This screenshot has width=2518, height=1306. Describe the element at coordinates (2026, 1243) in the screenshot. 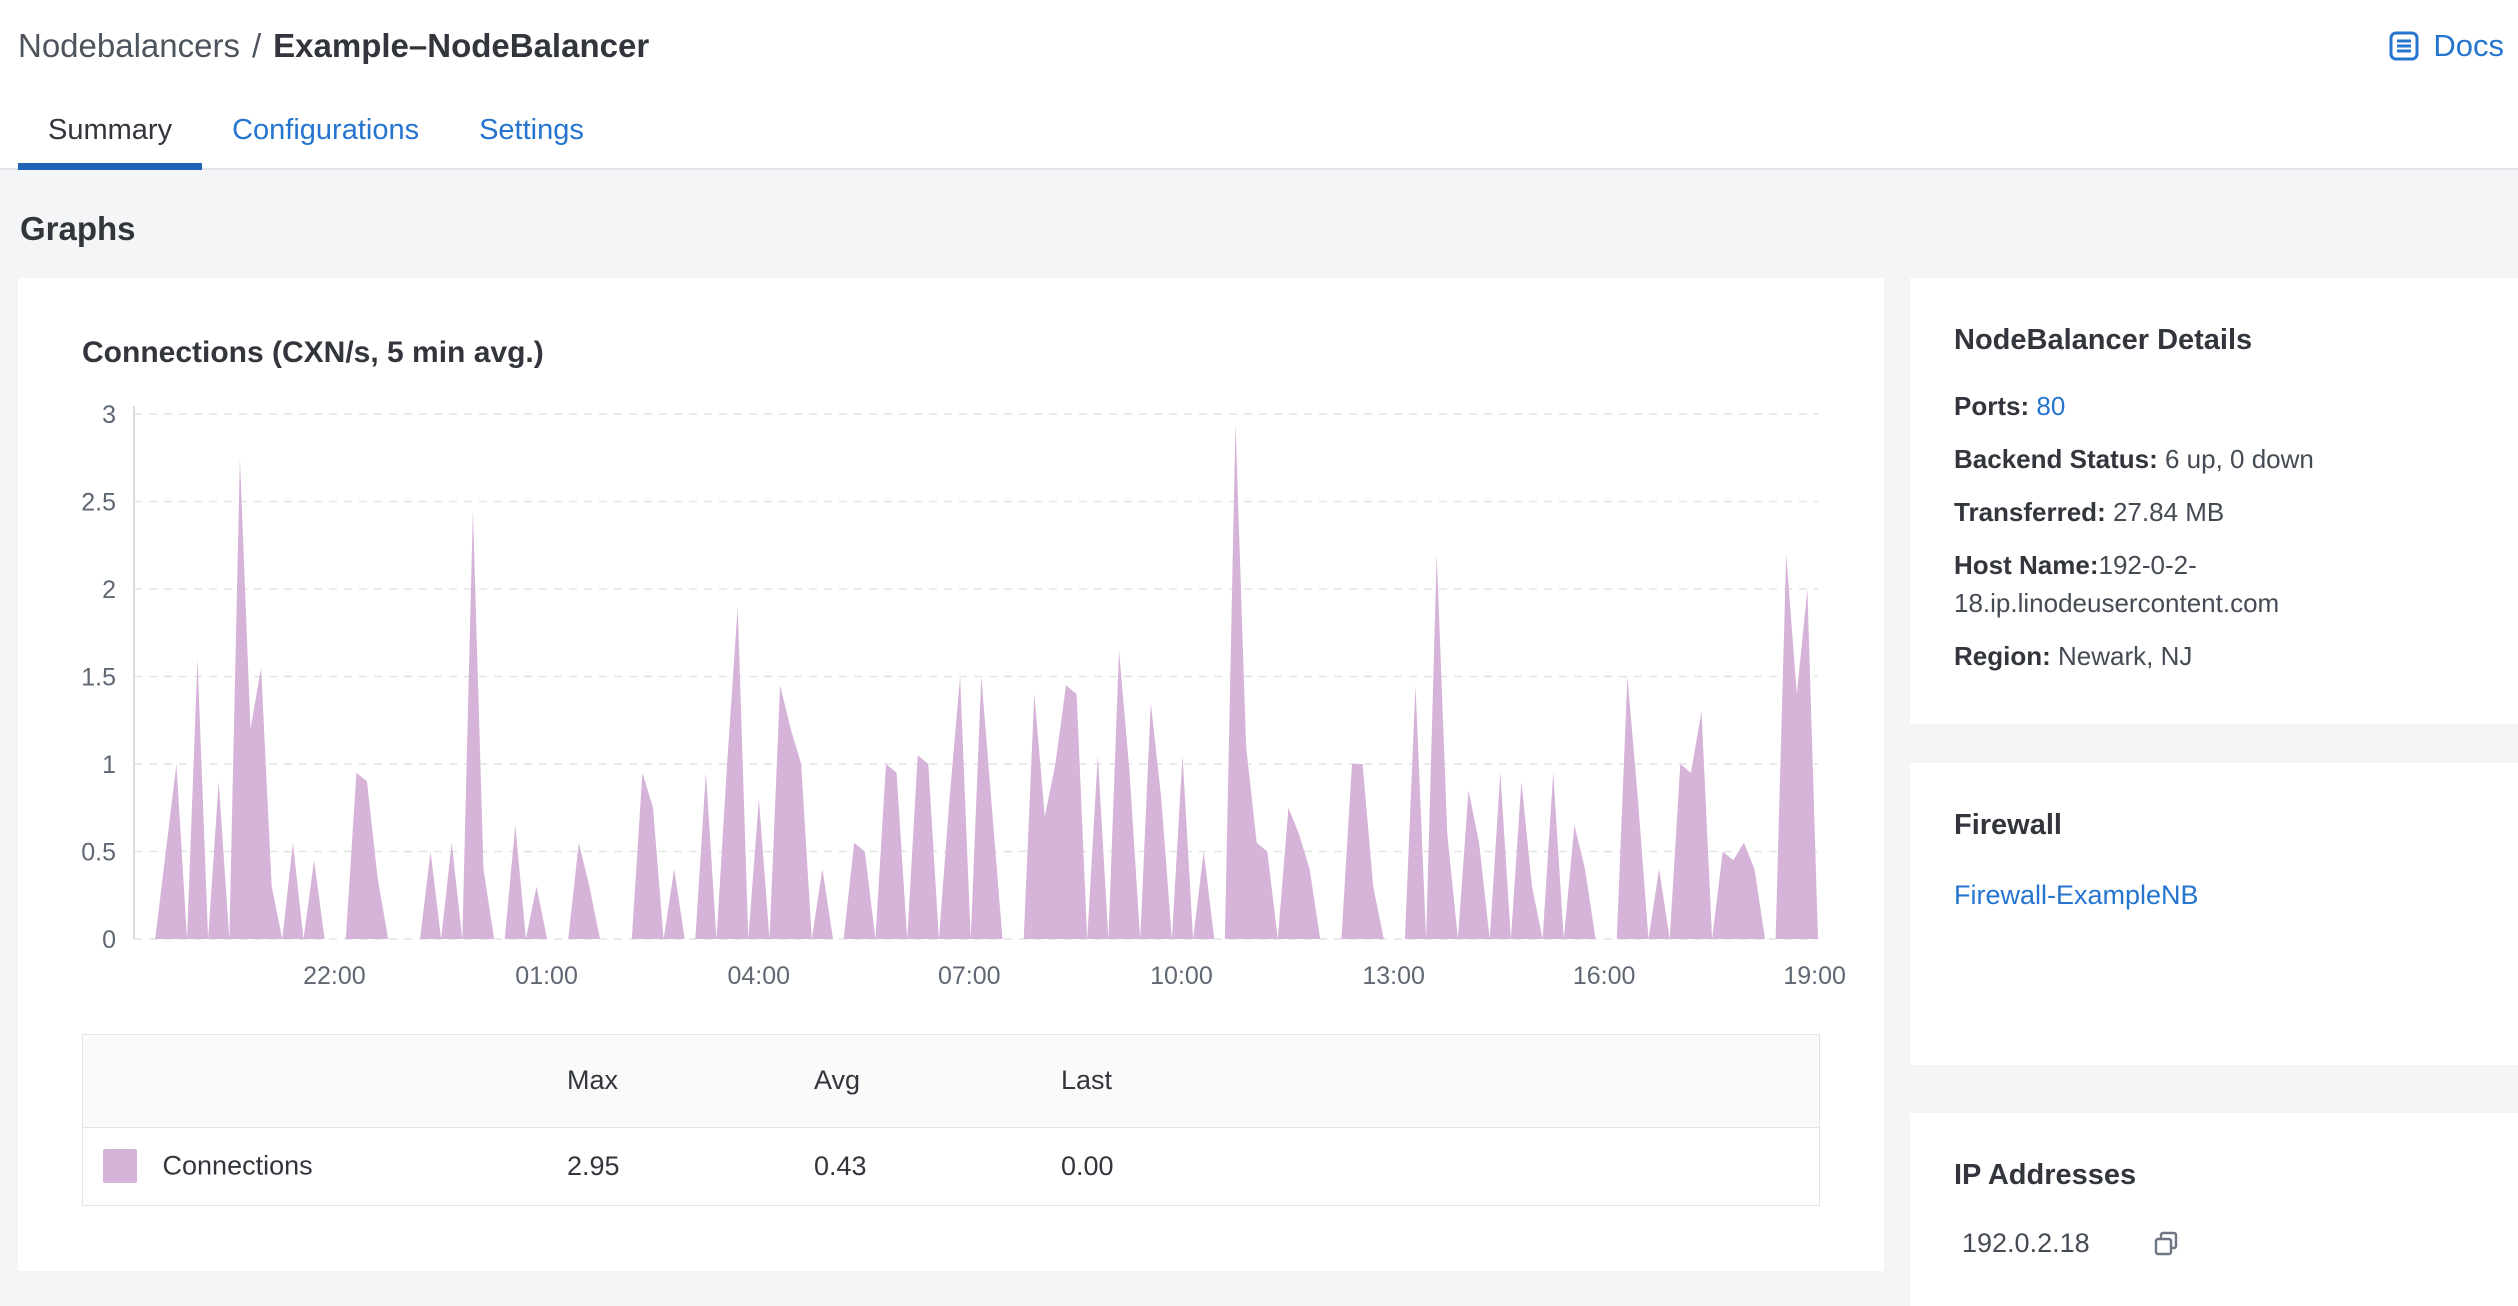

I see `ip-address-value: 192.0.2.18` at that location.